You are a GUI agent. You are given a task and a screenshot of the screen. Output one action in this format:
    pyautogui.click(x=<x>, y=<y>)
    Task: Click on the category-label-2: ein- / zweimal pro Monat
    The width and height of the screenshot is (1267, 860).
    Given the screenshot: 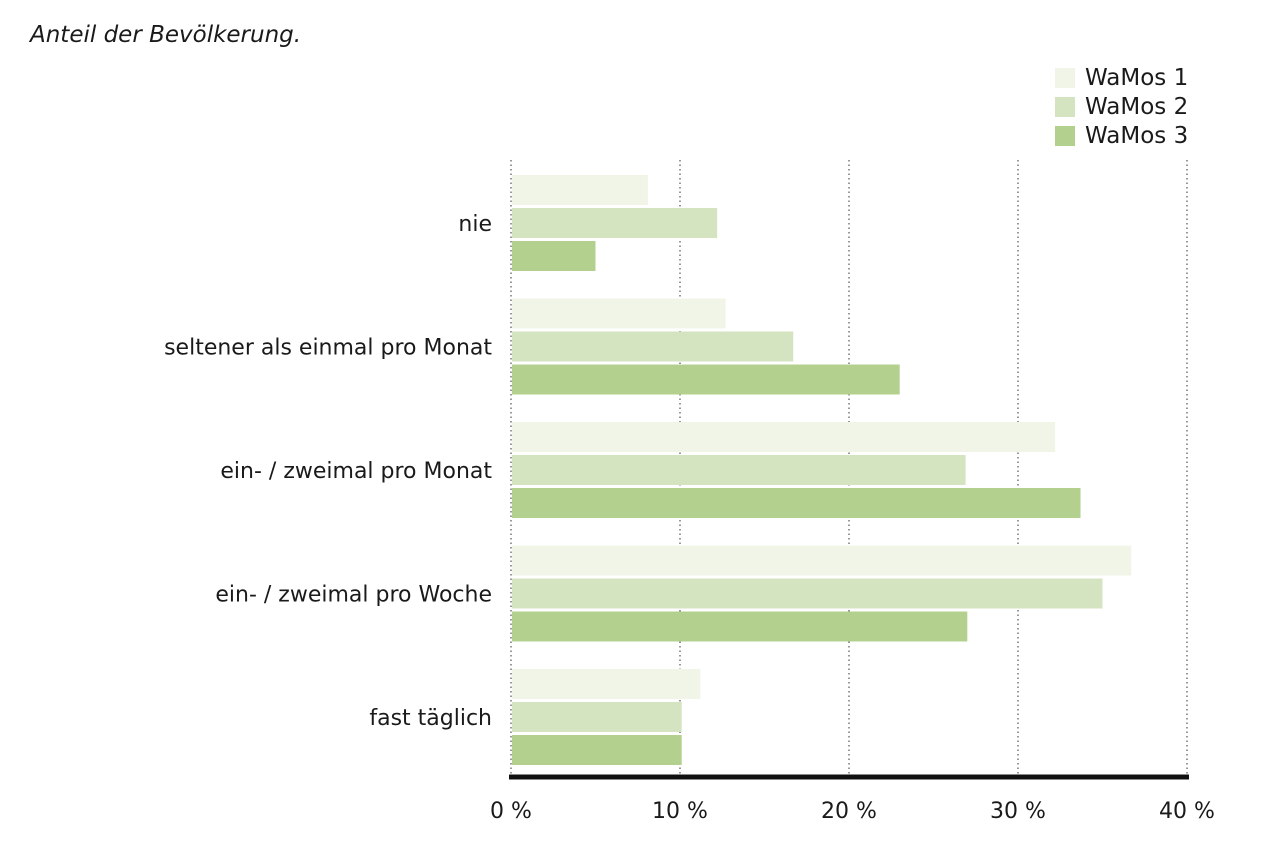 What is the action you would take?
    pyautogui.click(x=356, y=471)
    